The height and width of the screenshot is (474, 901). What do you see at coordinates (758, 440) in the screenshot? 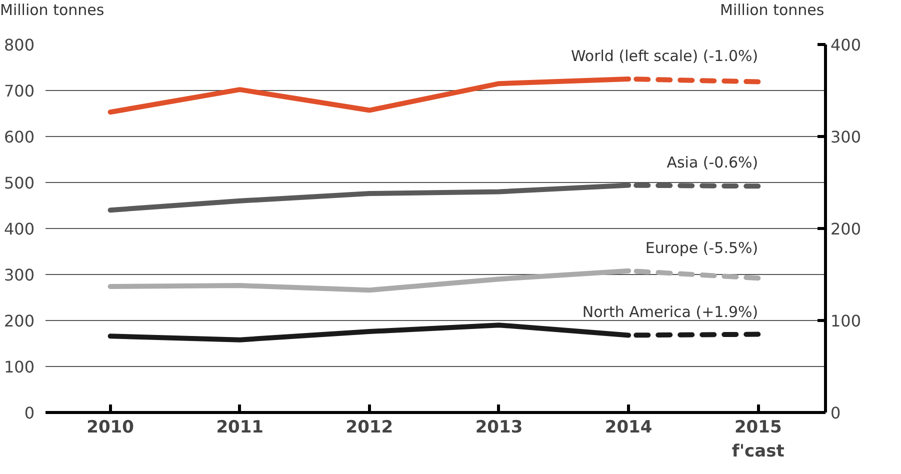
I see `x-tick-label: 2015 f'cast` at bounding box center [758, 440].